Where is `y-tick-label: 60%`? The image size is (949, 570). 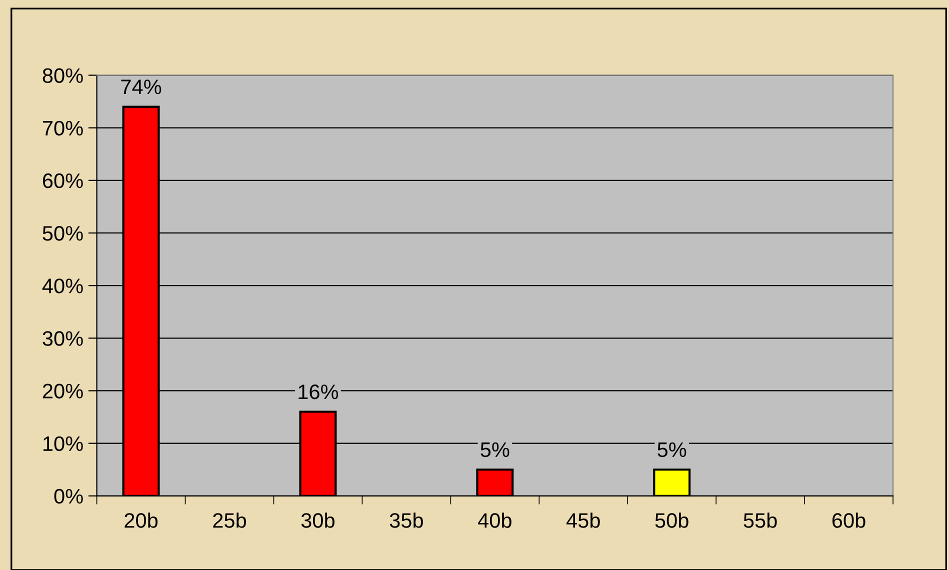
y-tick-label: 60% is located at coordinates (62, 180).